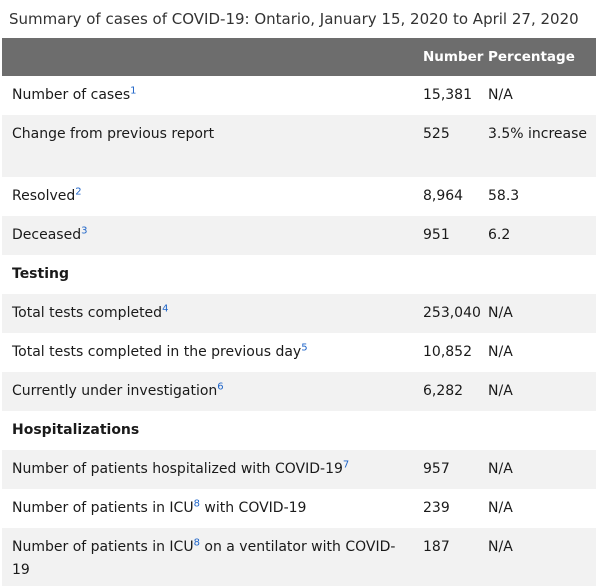 This screenshot has width=598, height=586. I want to click on section-heading-hospitalizations: Hospitalizations, so click(76, 430).